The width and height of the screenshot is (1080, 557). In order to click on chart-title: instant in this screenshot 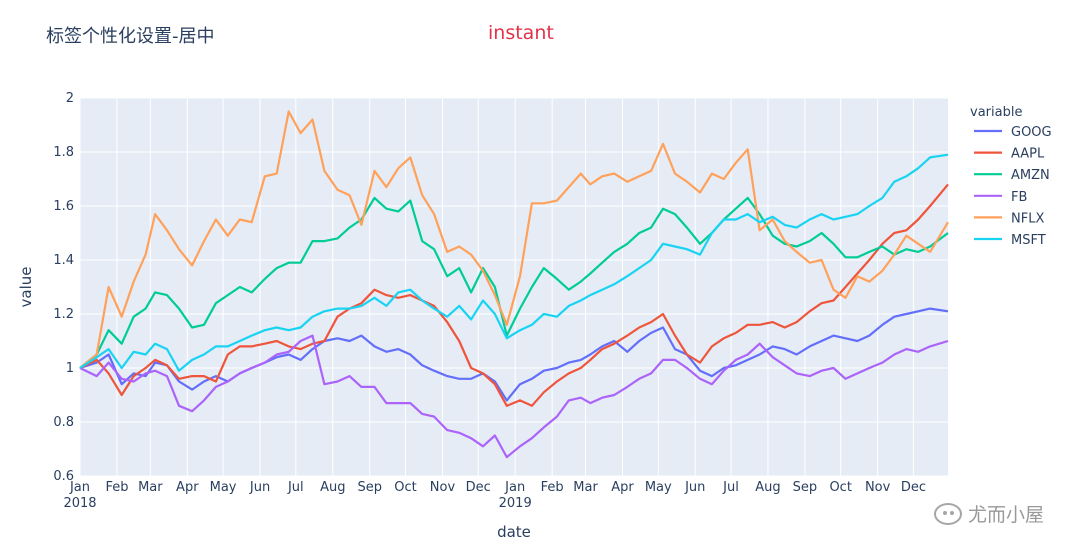, I will do `click(521, 33)`.